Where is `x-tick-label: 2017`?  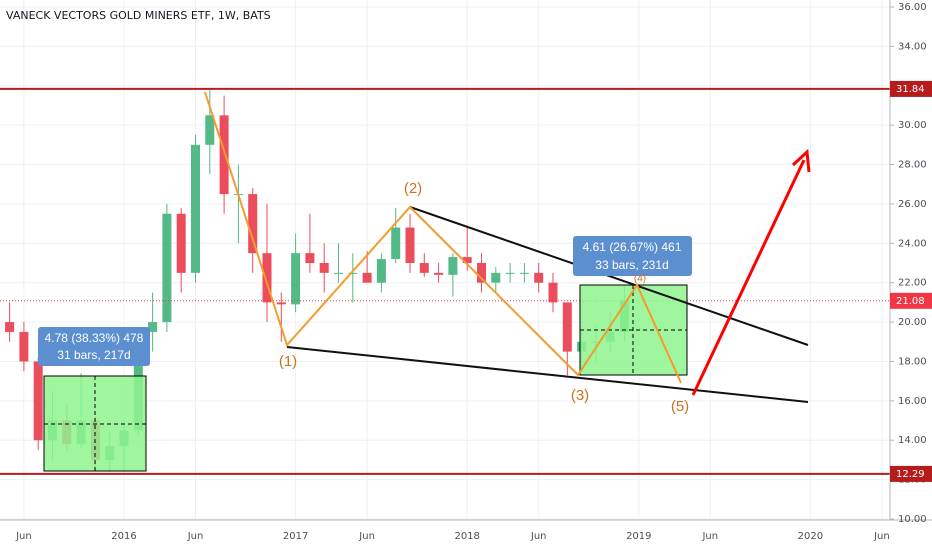
x-tick-label: 2017 is located at coordinates (295, 536).